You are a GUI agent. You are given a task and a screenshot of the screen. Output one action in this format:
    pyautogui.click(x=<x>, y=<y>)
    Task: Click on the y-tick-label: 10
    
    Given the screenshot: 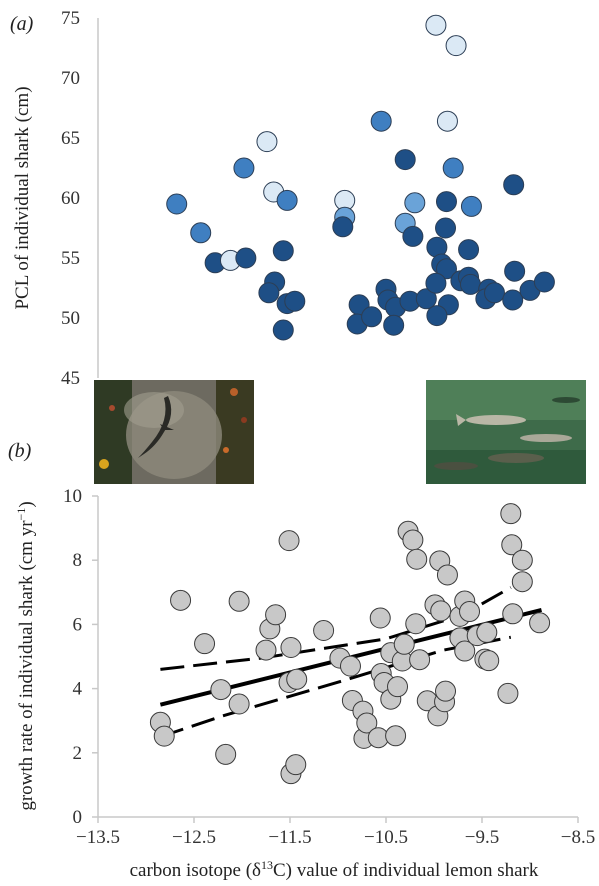 What is the action you would take?
    pyautogui.click(x=72, y=496)
    